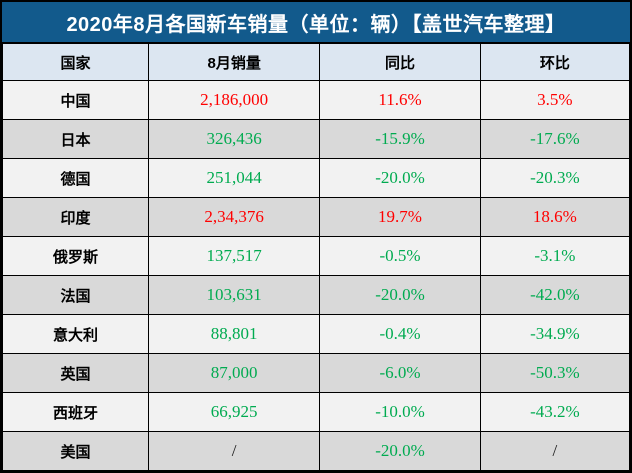 Image resolution: width=632 pixels, height=473 pixels. What do you see at coordinates (234, 178) in the screenshot?
I see `sales-cell: 251,044` at bounding box center [234, 178].